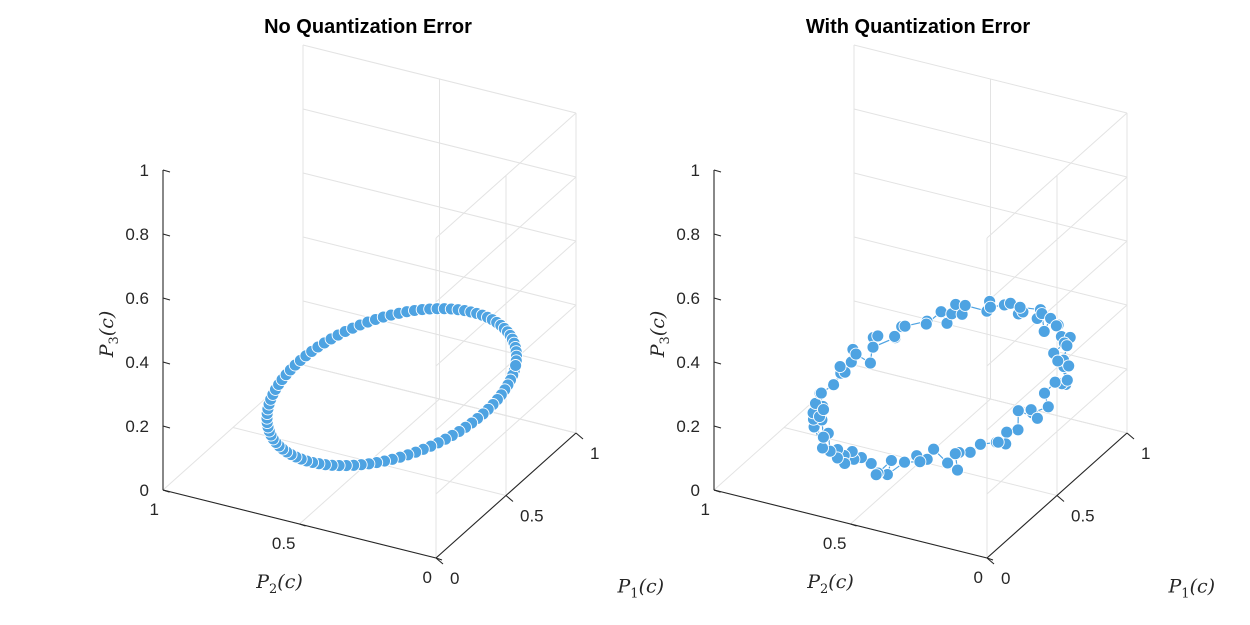 This screenshot has width=1250, height=625. I want to click on chart-title: No Quantization Error, so click(368, 27).